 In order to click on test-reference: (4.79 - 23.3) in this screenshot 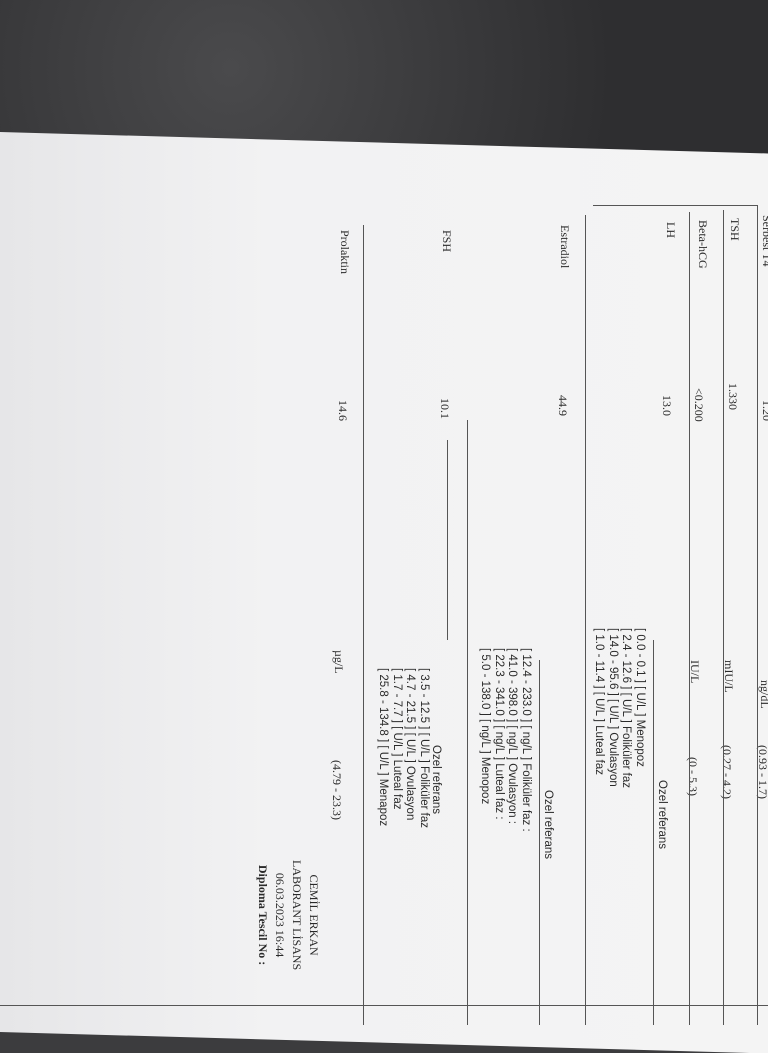, I will do `click(337, 790)`.